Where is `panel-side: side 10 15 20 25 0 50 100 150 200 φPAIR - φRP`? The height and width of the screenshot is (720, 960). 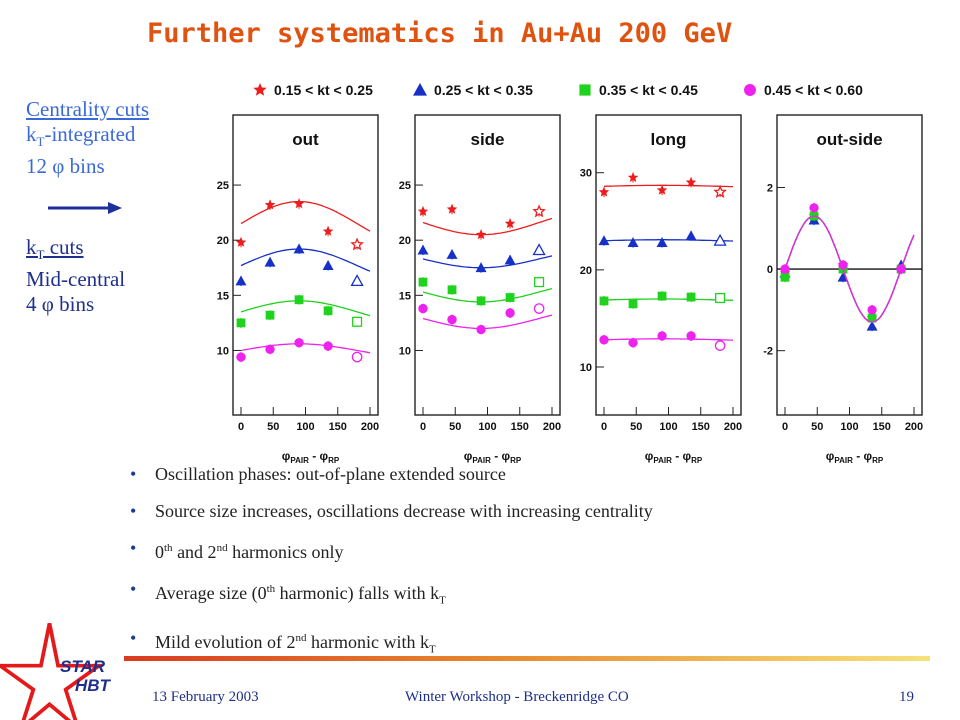
panel-side: side 10 15 20 25 0 50 100 150 200 φPAIR - φRP is located at coordinates (480, 289).